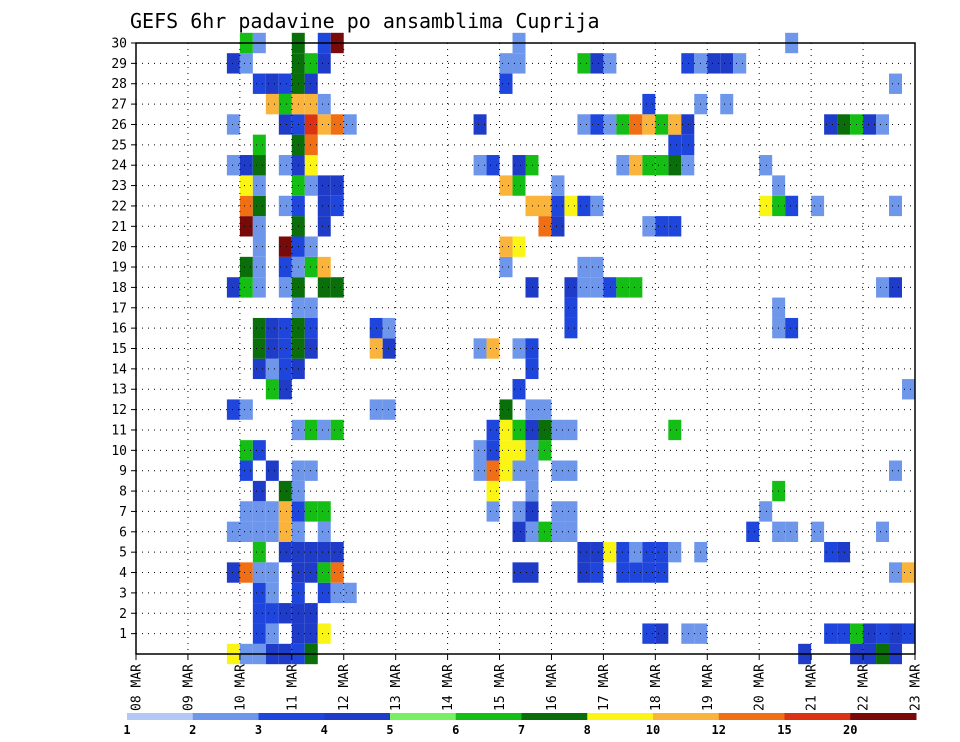 The width and height of the screenshot is (960, 742). I want to click on x-tick-label: 19 MAR, so click(708, 687).